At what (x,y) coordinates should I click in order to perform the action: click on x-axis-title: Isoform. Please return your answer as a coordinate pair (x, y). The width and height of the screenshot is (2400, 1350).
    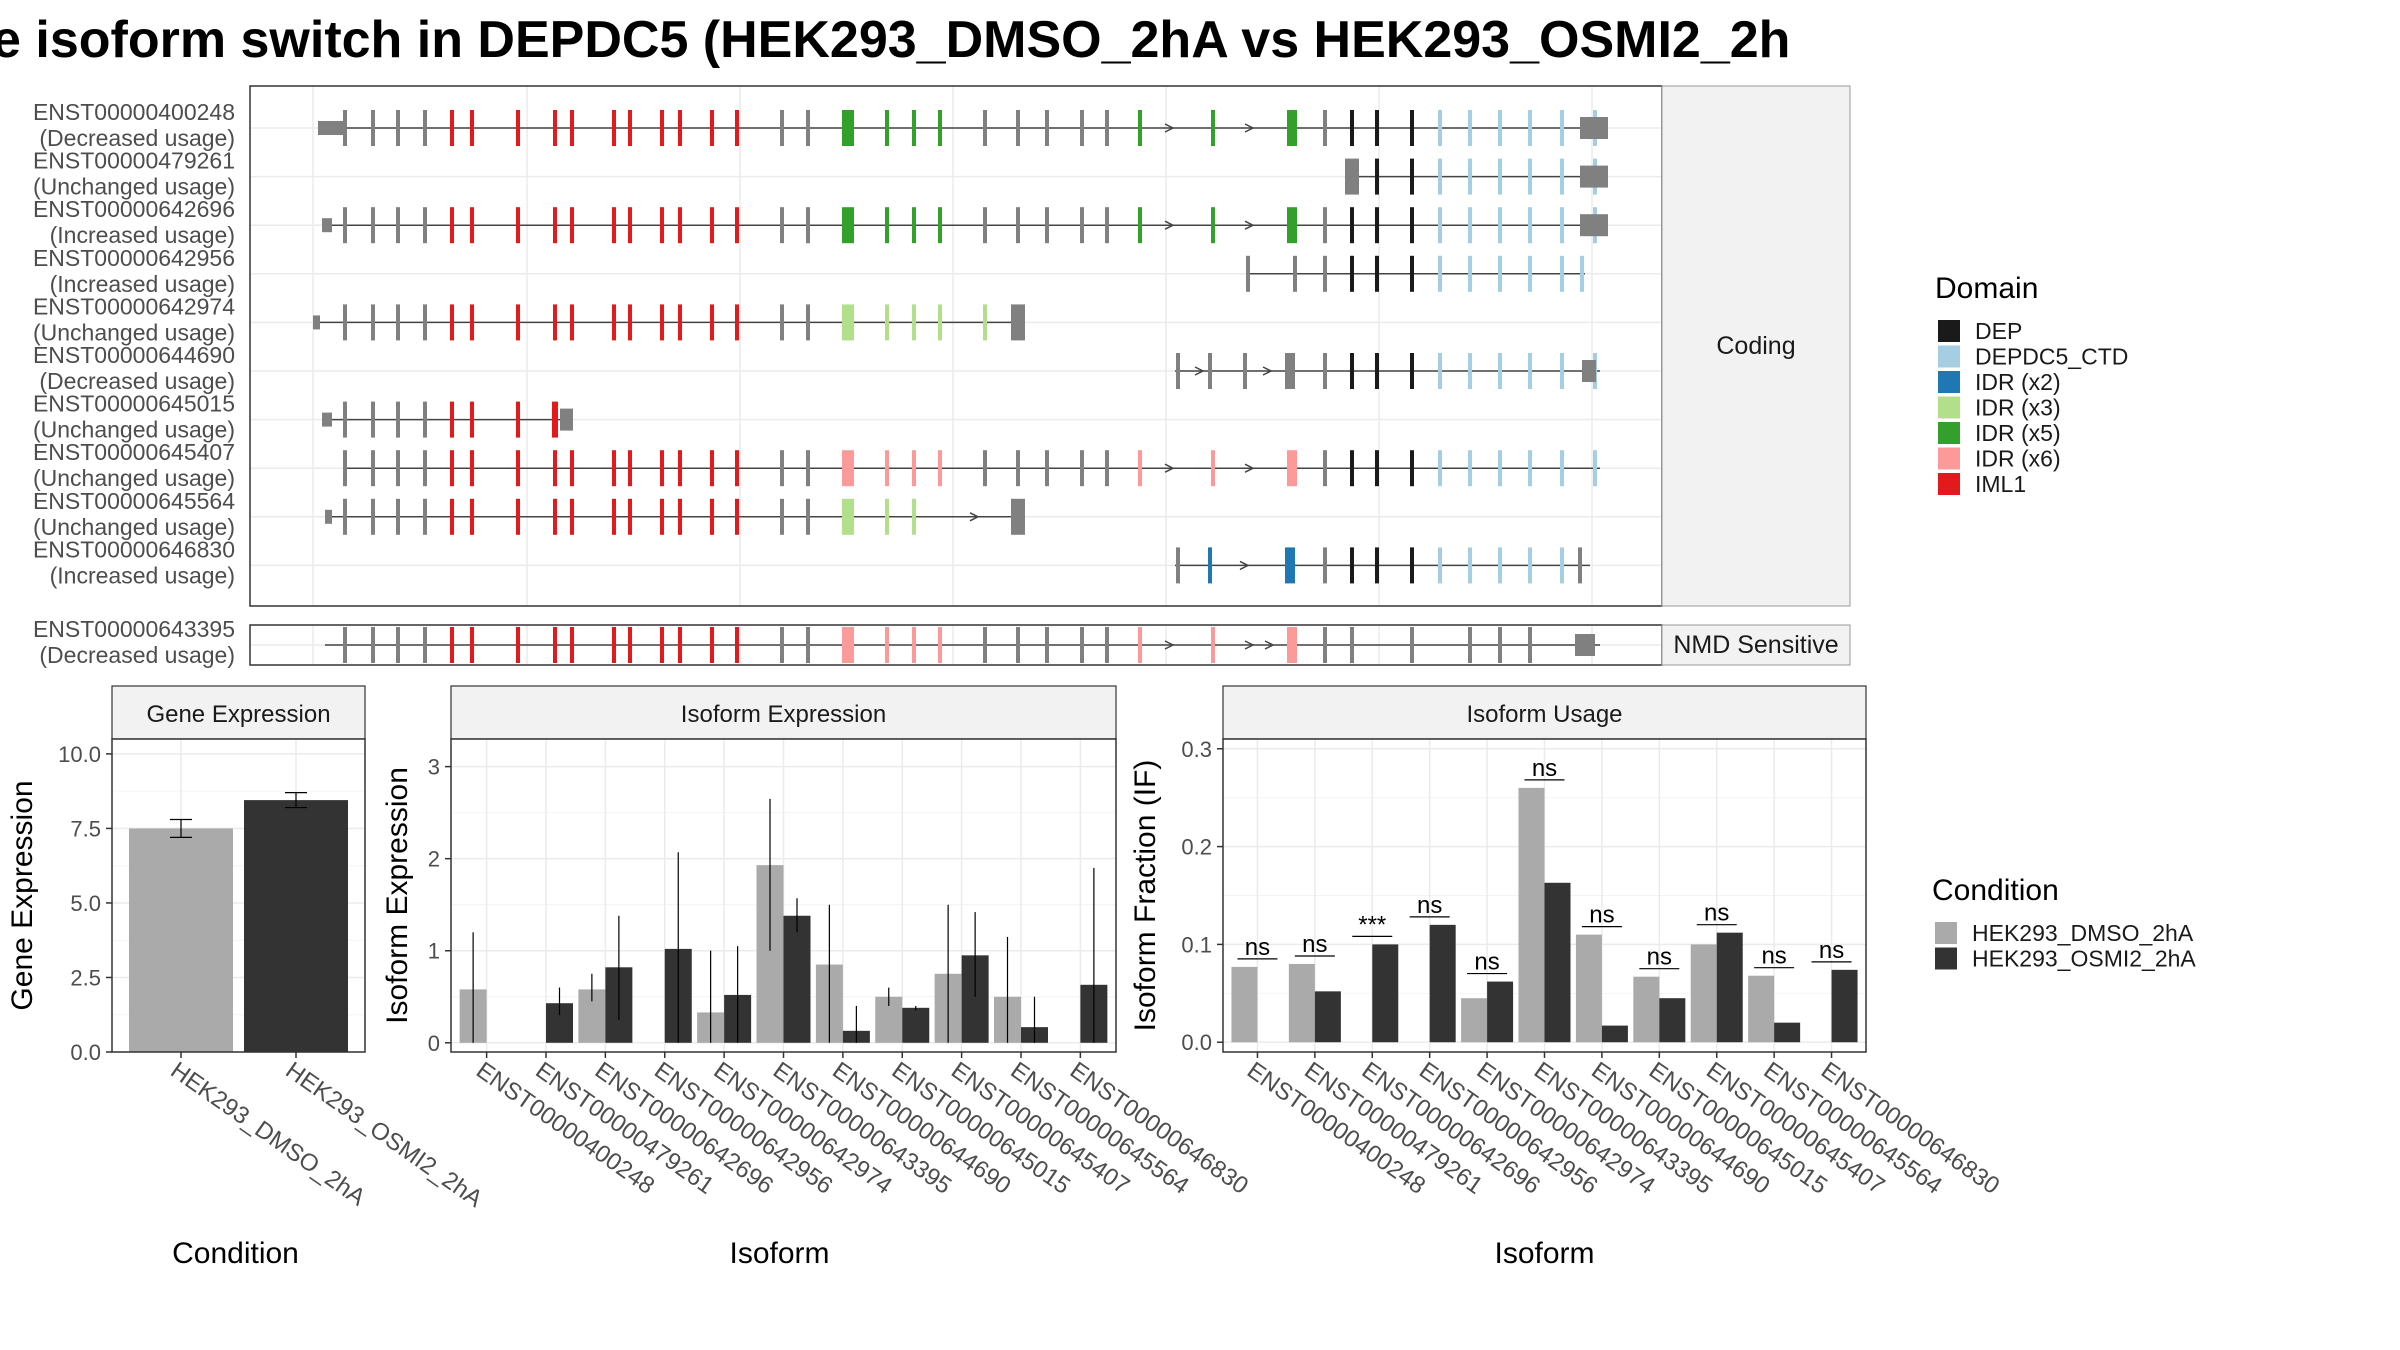
    Looking at the image, I should click on (1544, 1253).